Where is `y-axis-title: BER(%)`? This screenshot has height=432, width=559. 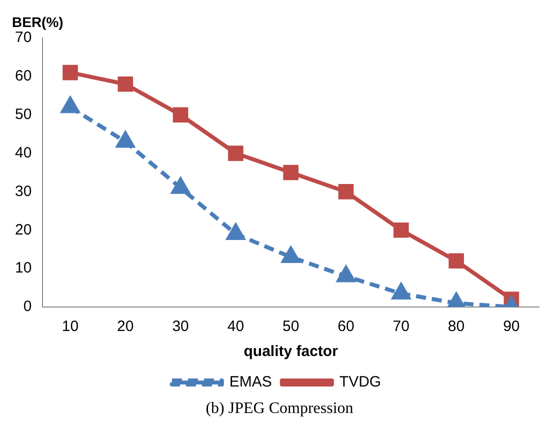 y-axis-title: BER(%) is located at coordinates (38, 22).